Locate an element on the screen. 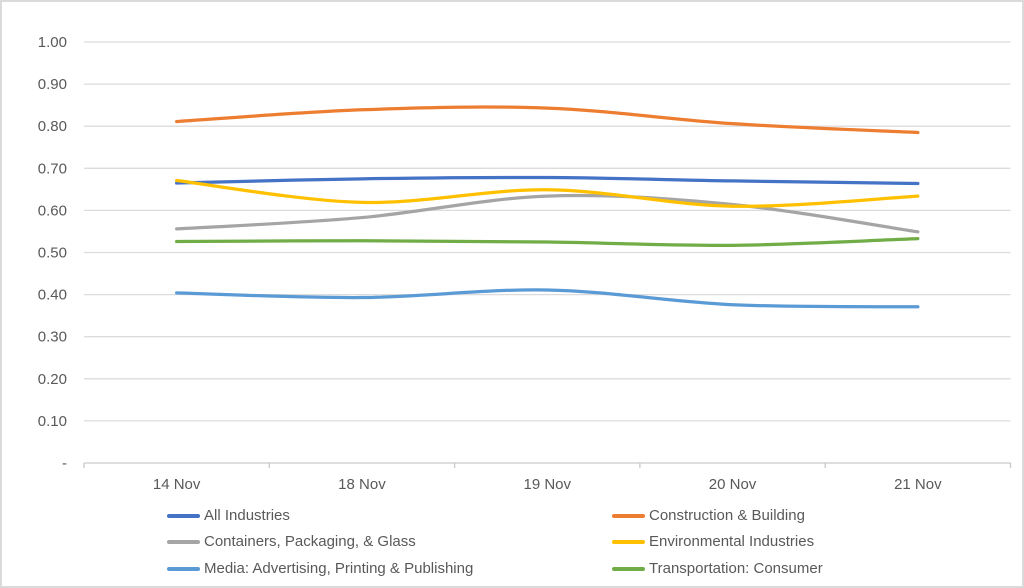 Image resolution: width=1024 pixels, height=588 pixels. y-axis-label: 0.60 is located at coordinates (52, 210).